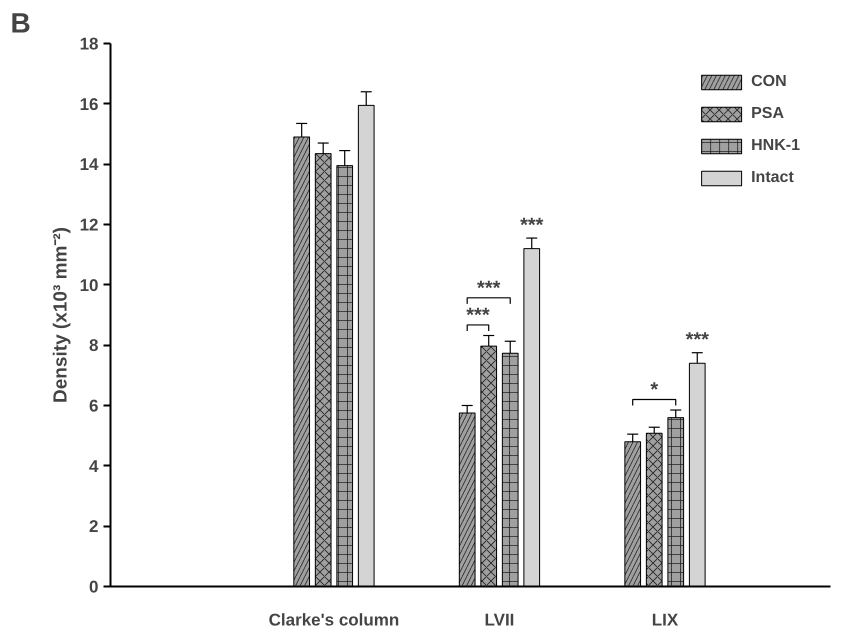  Describe the element at coordinates (334, 620) in the screenshot. I see `x-tick-label: Clarke's column` at that location.